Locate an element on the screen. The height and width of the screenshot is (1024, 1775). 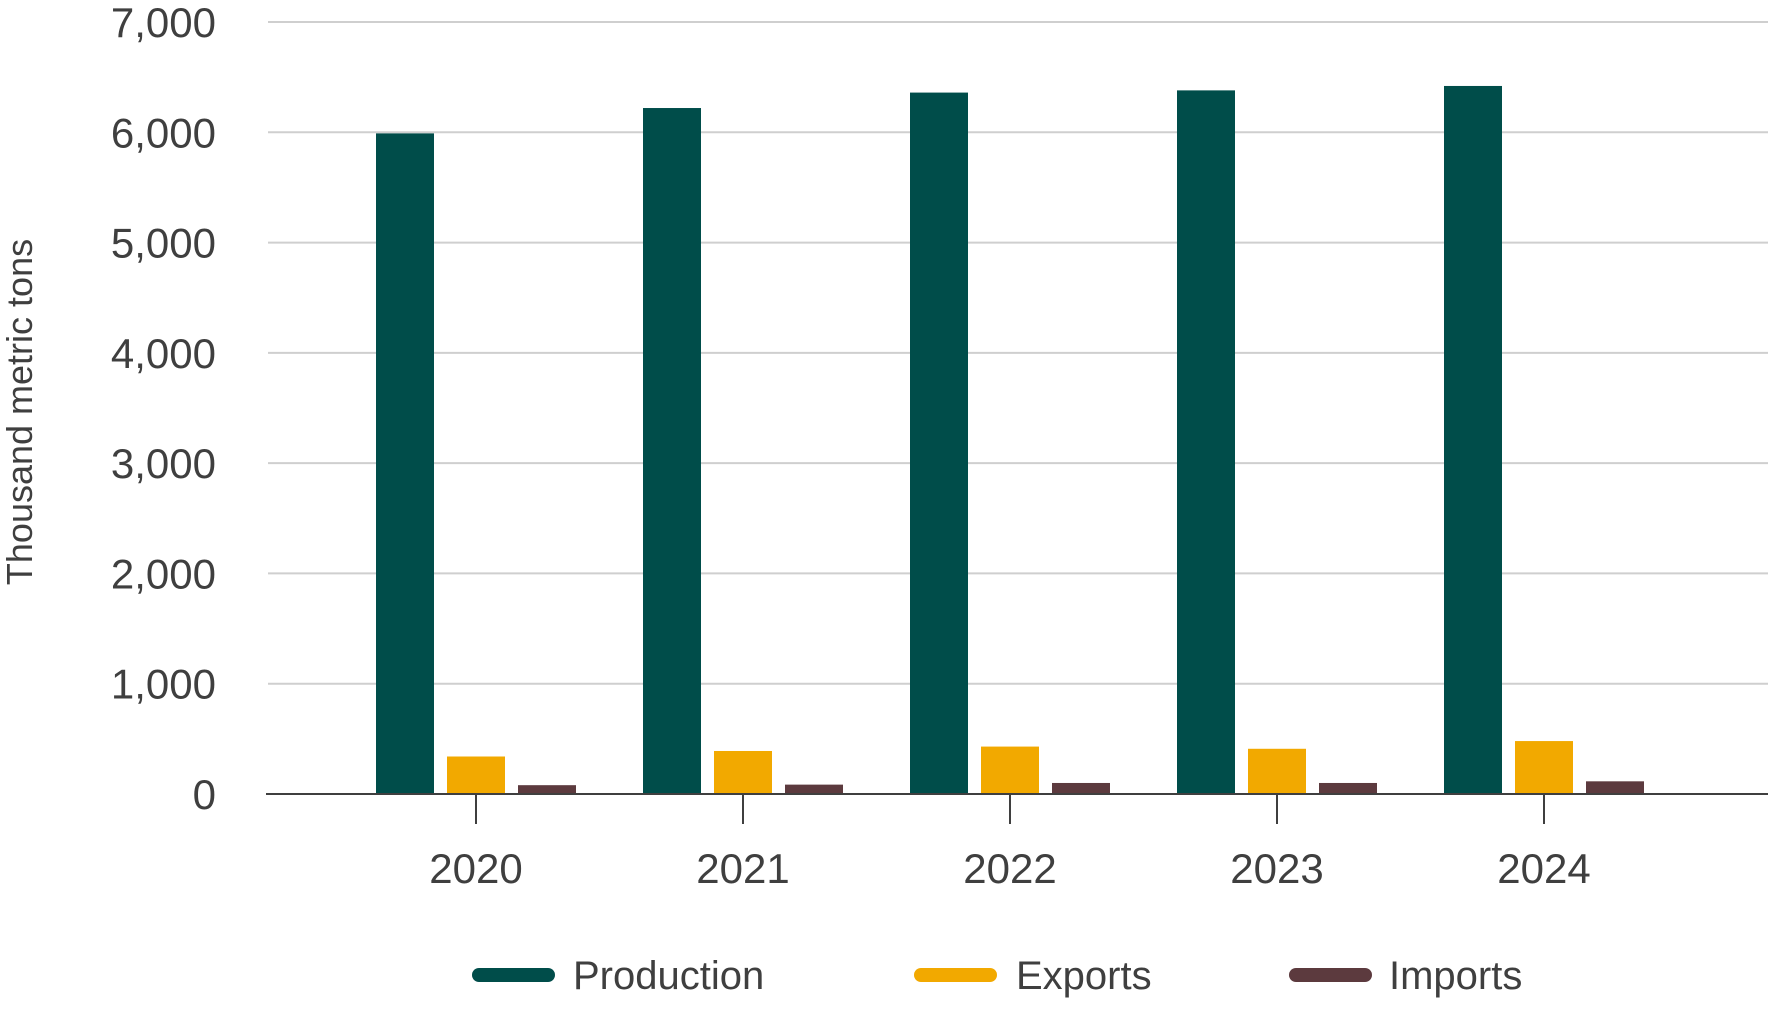
bar-imports-2024 is located at coordinates (1615, 787).